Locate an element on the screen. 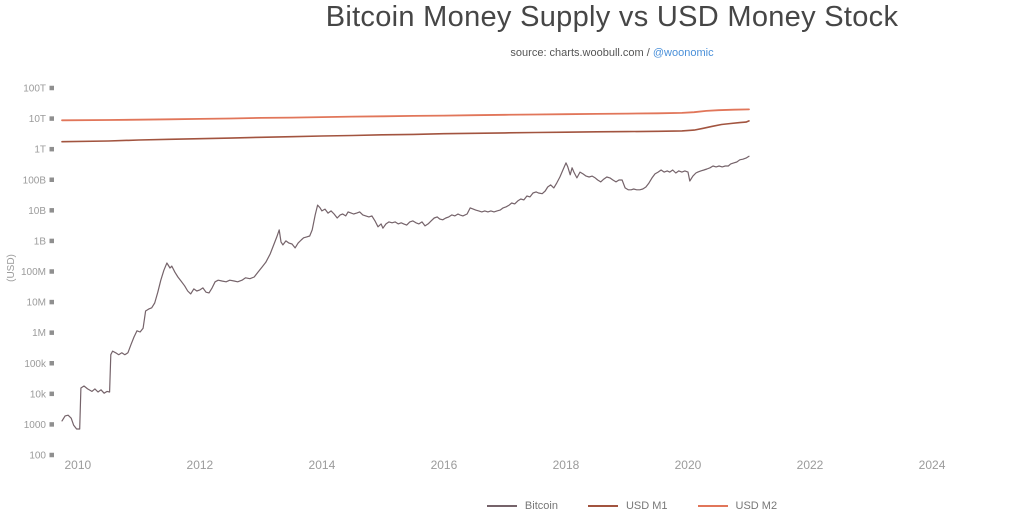  legend-label-usd-m1: USD M1 is located at coordinates (646, 506).